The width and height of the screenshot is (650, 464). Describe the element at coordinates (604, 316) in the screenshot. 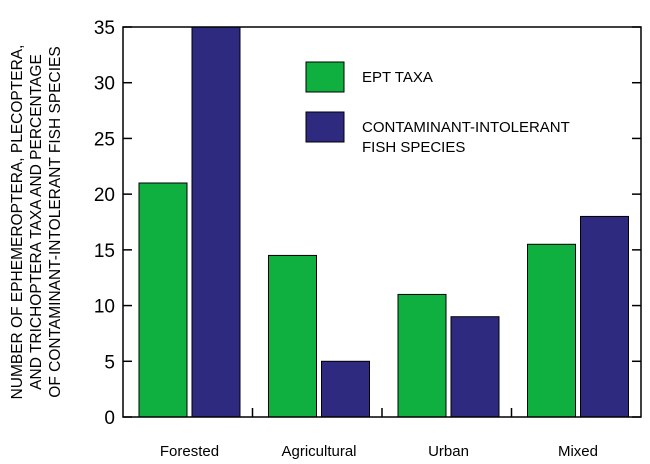

I see `bar-mixed-fish` at that location.